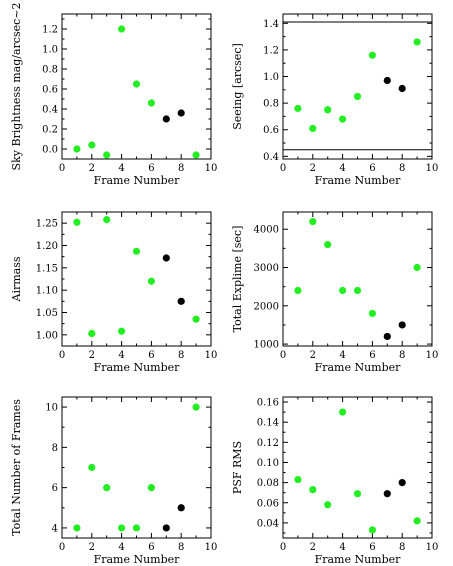 The width and height of the screenshot is (453, 566). Describe the element at coordinates (357, 467) in the screenshot. I see `chart-6-frame` at that location.